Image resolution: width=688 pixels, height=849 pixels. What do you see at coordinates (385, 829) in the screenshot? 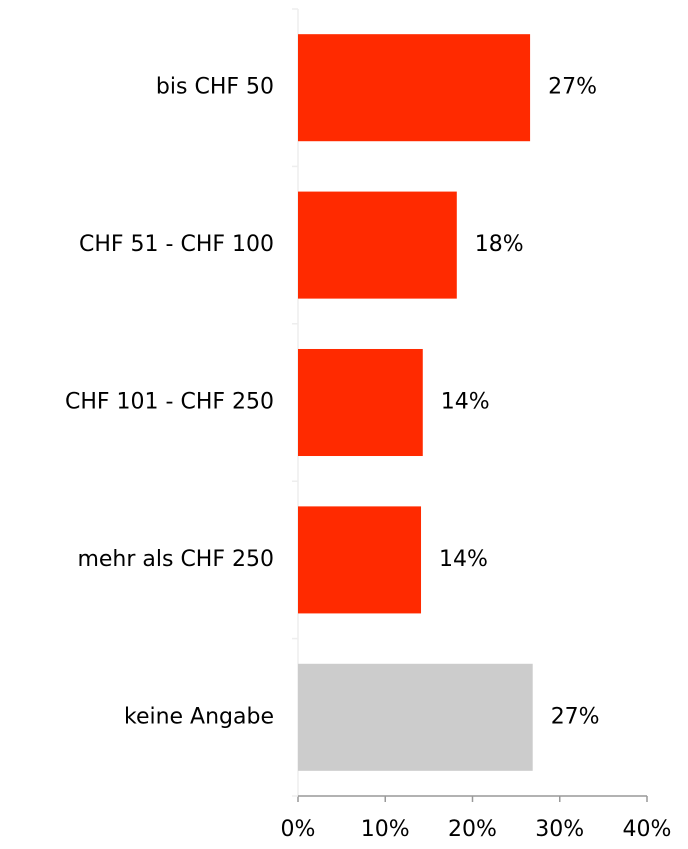
I see `x-tick-label: 10%` at bounding box center [385, 829].